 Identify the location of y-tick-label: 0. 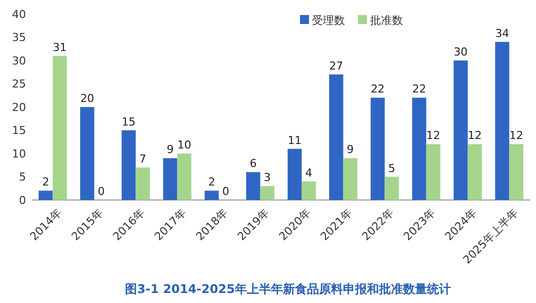
(22, 200).